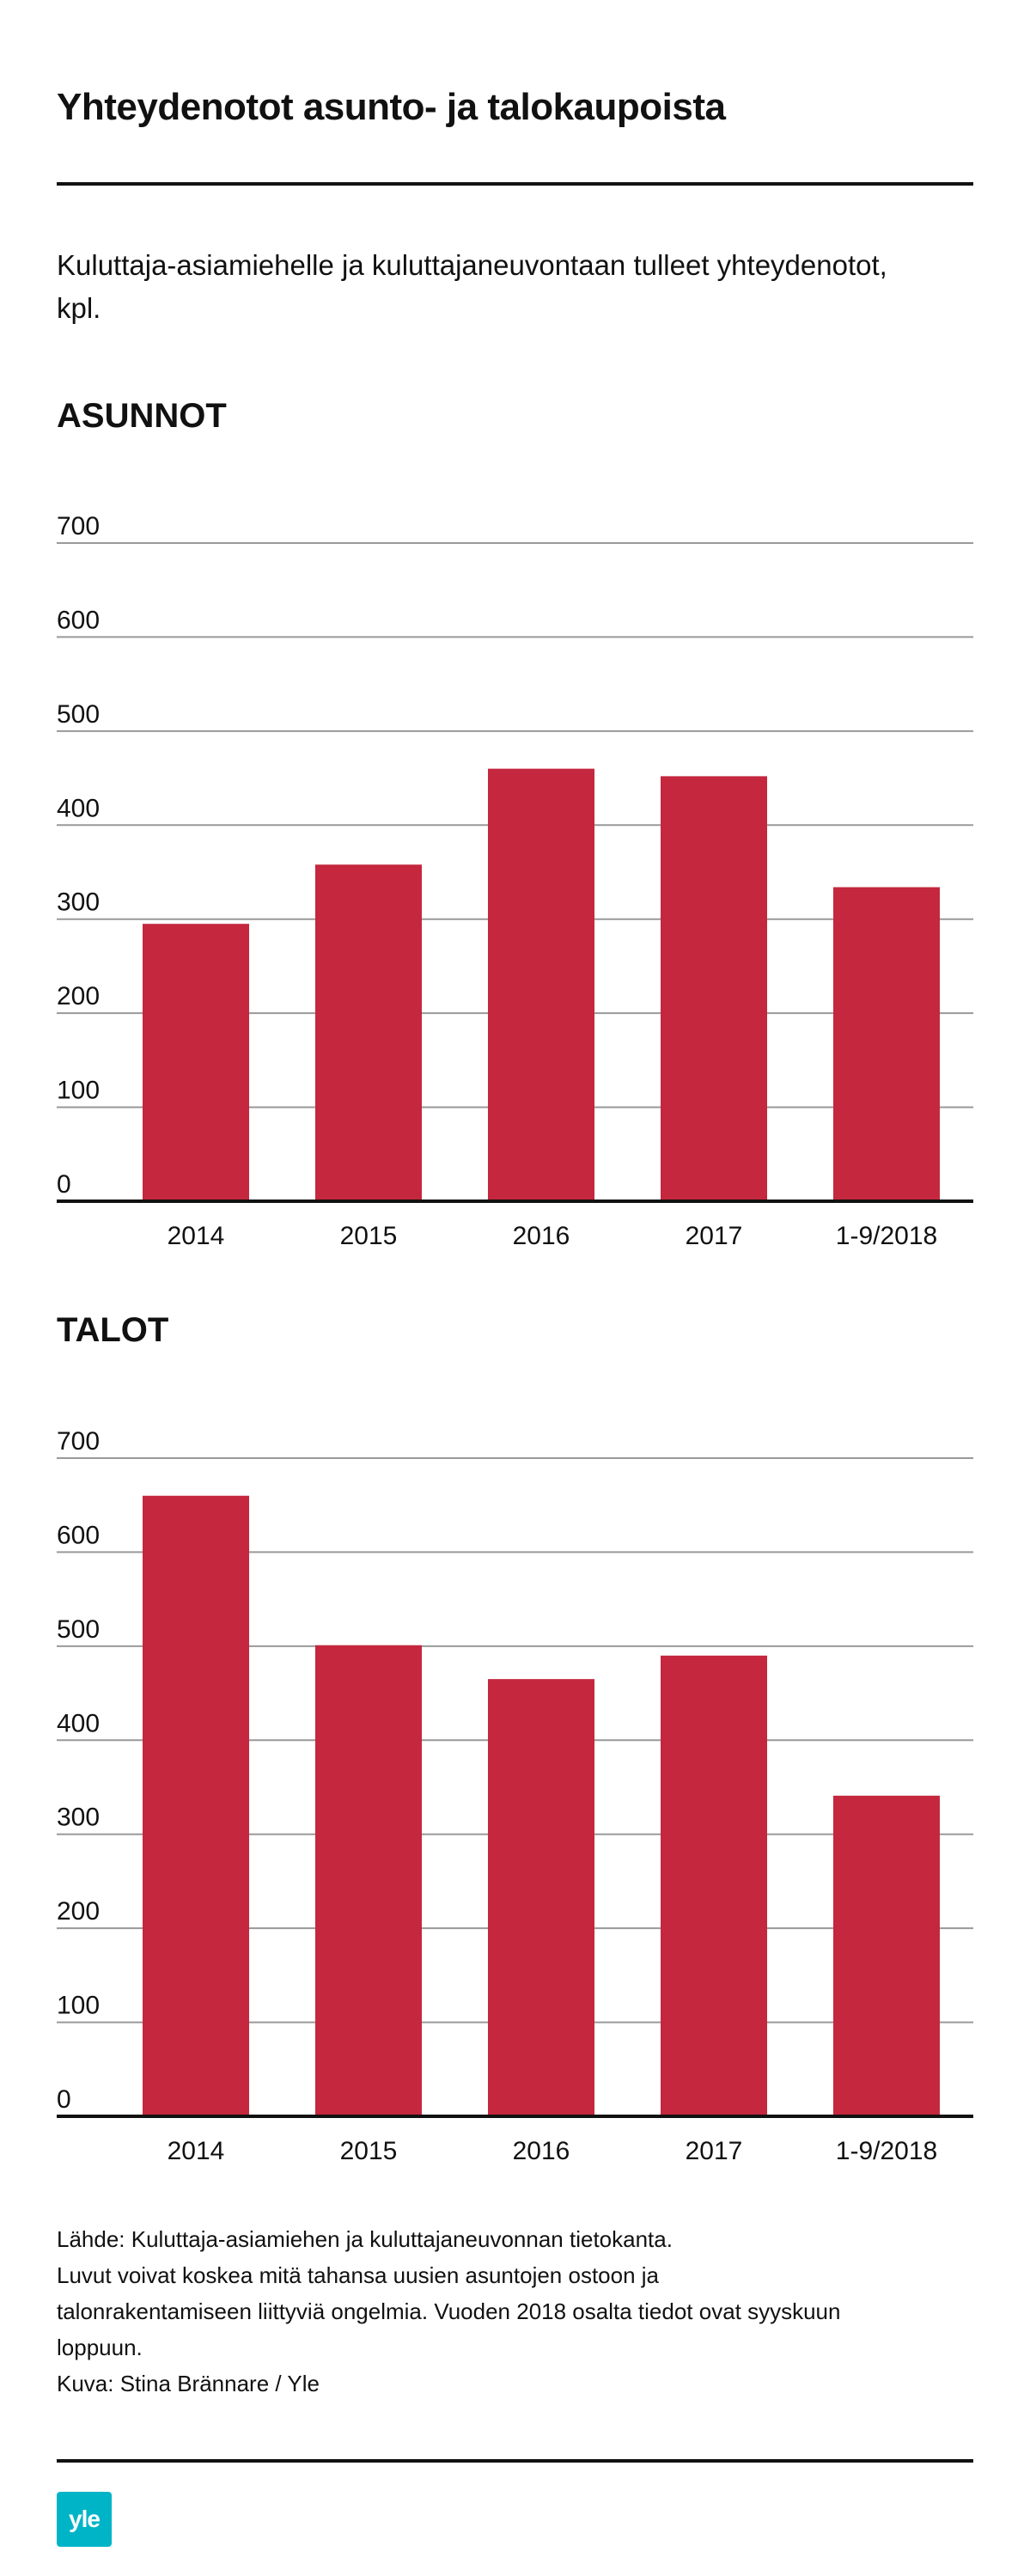 The image size is (1030, 2576). I want to click on note-line: Kuva: Stina Brännare / Yle, so click(189, 2383).